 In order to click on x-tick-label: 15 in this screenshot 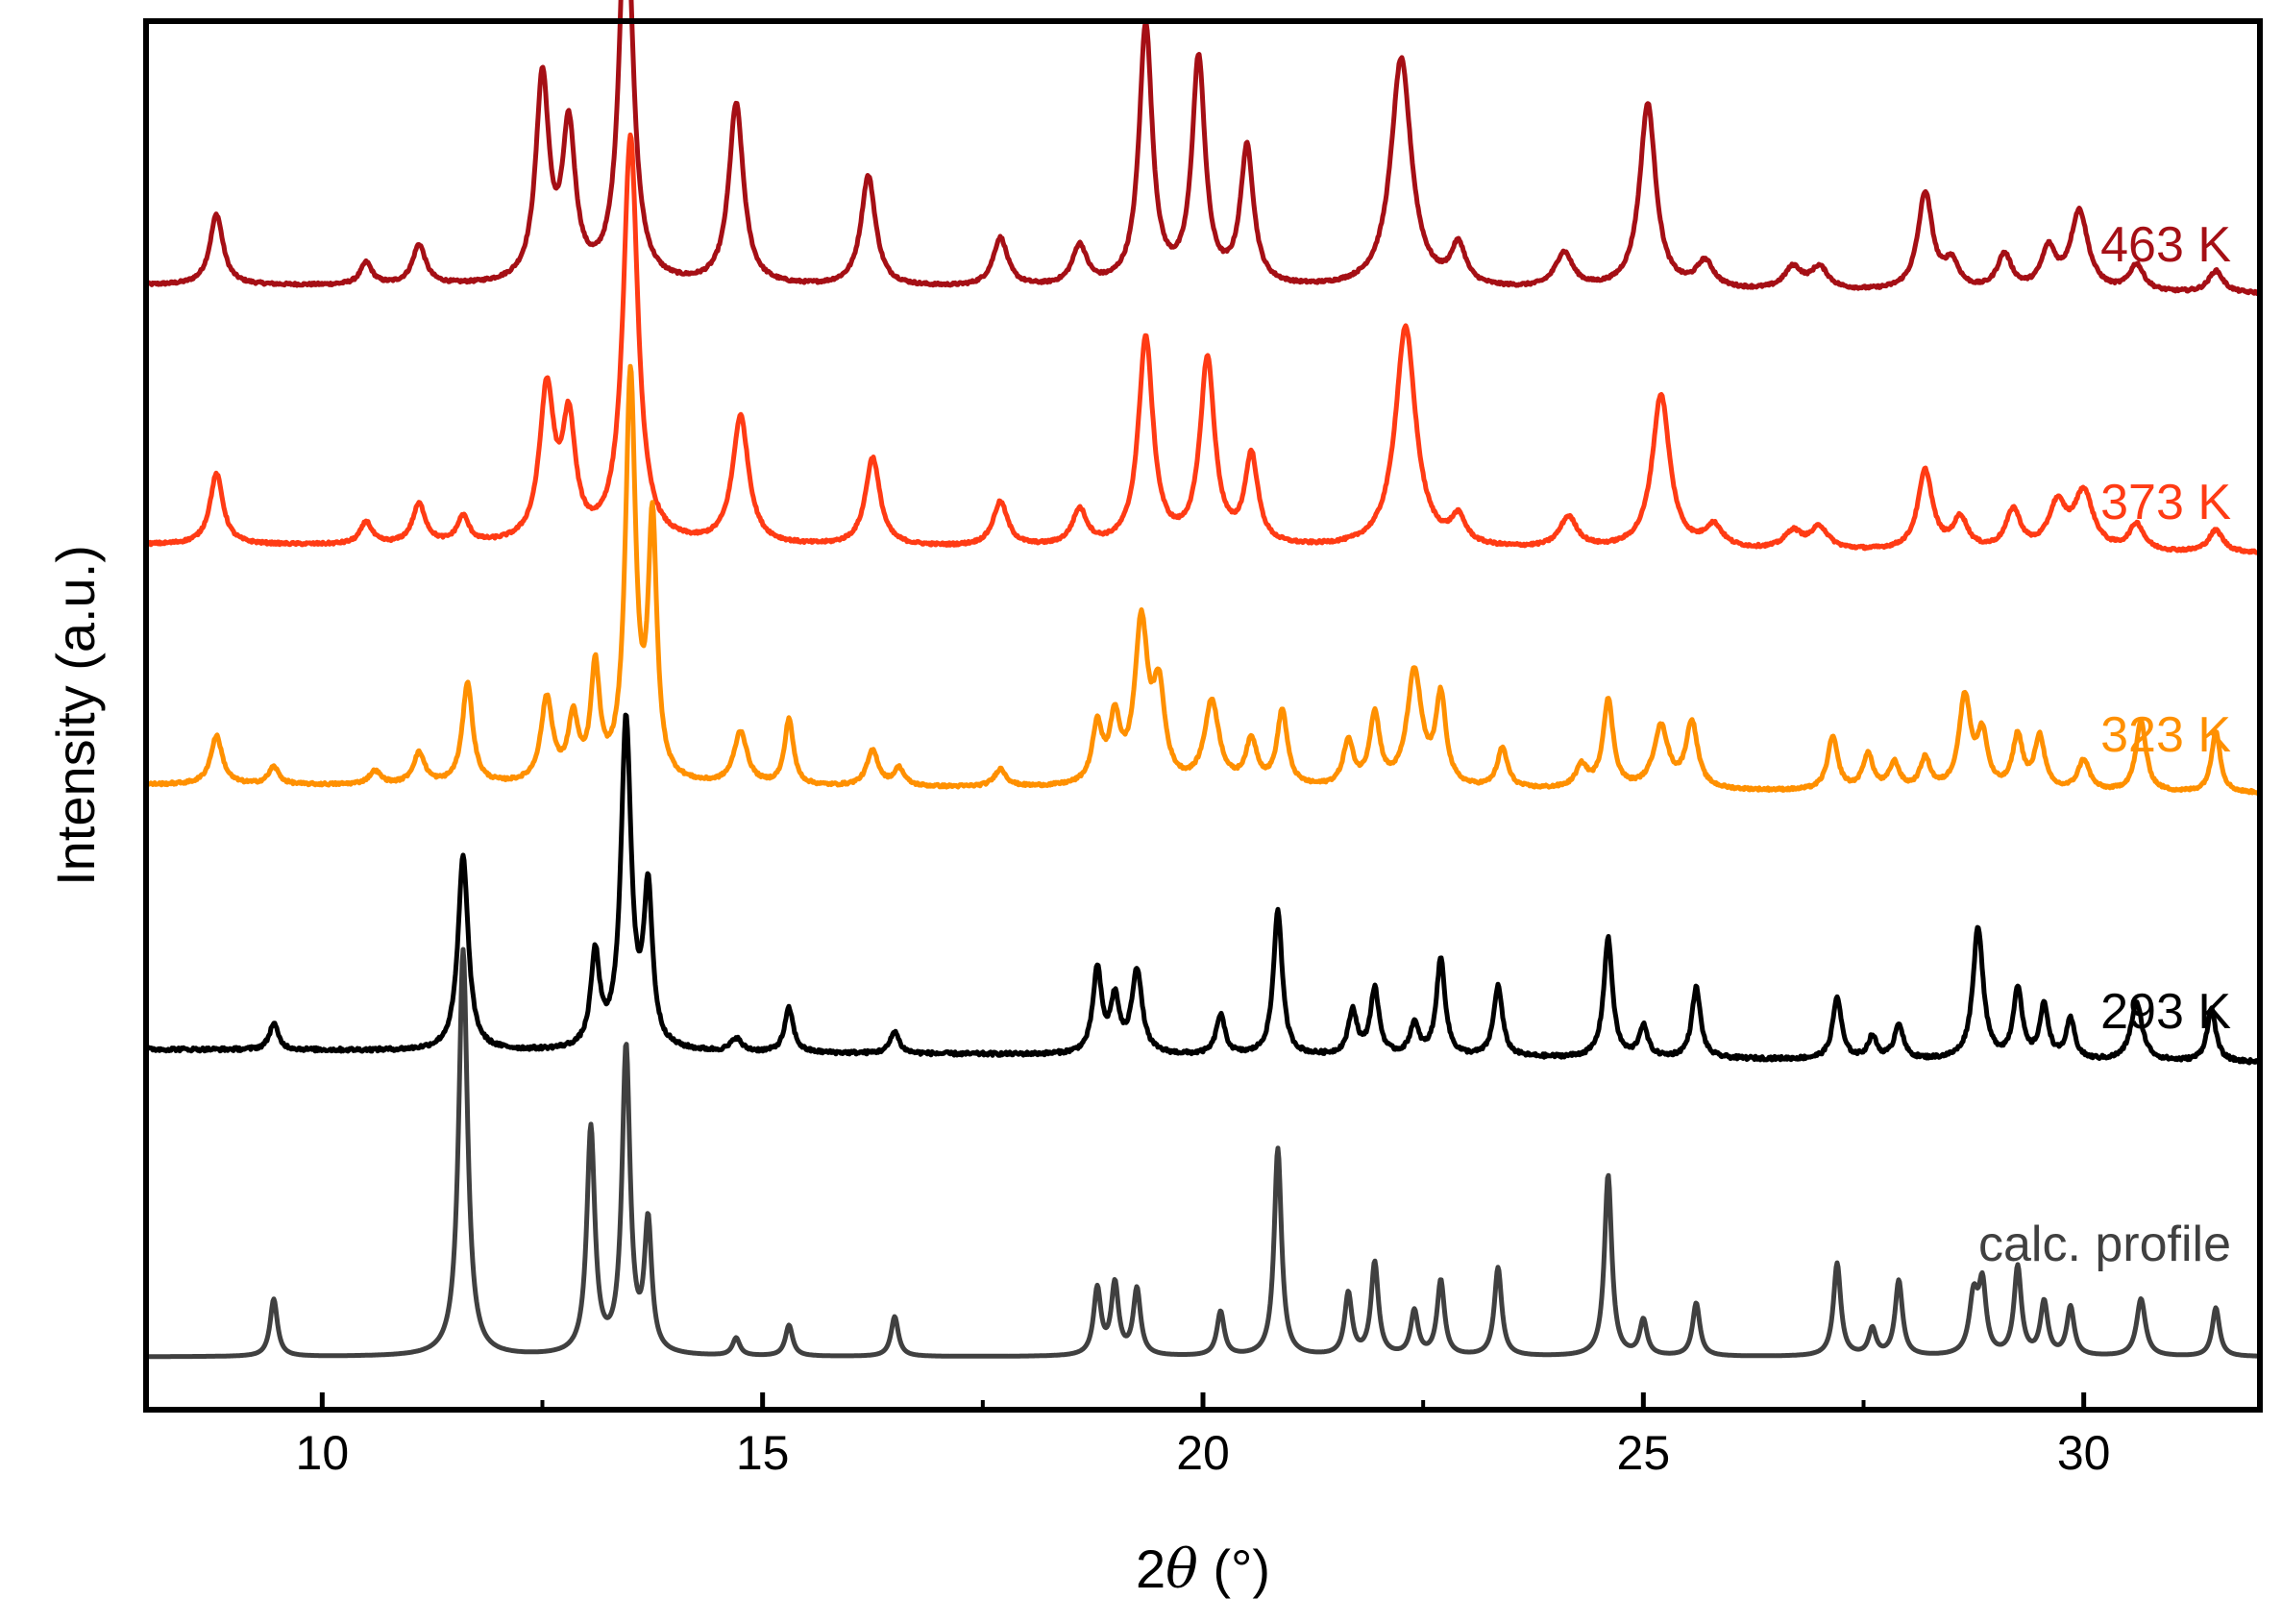, I will do `click(763, 1453)`.